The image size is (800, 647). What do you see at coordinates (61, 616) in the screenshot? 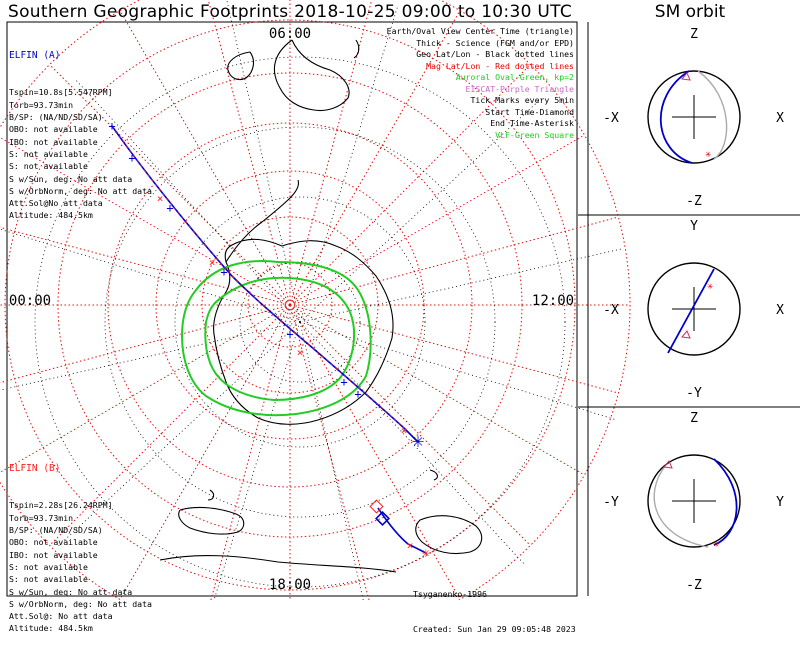
I see `elfin-b-line: Att.Sol@: No att data` at bounding box center [61, 616].